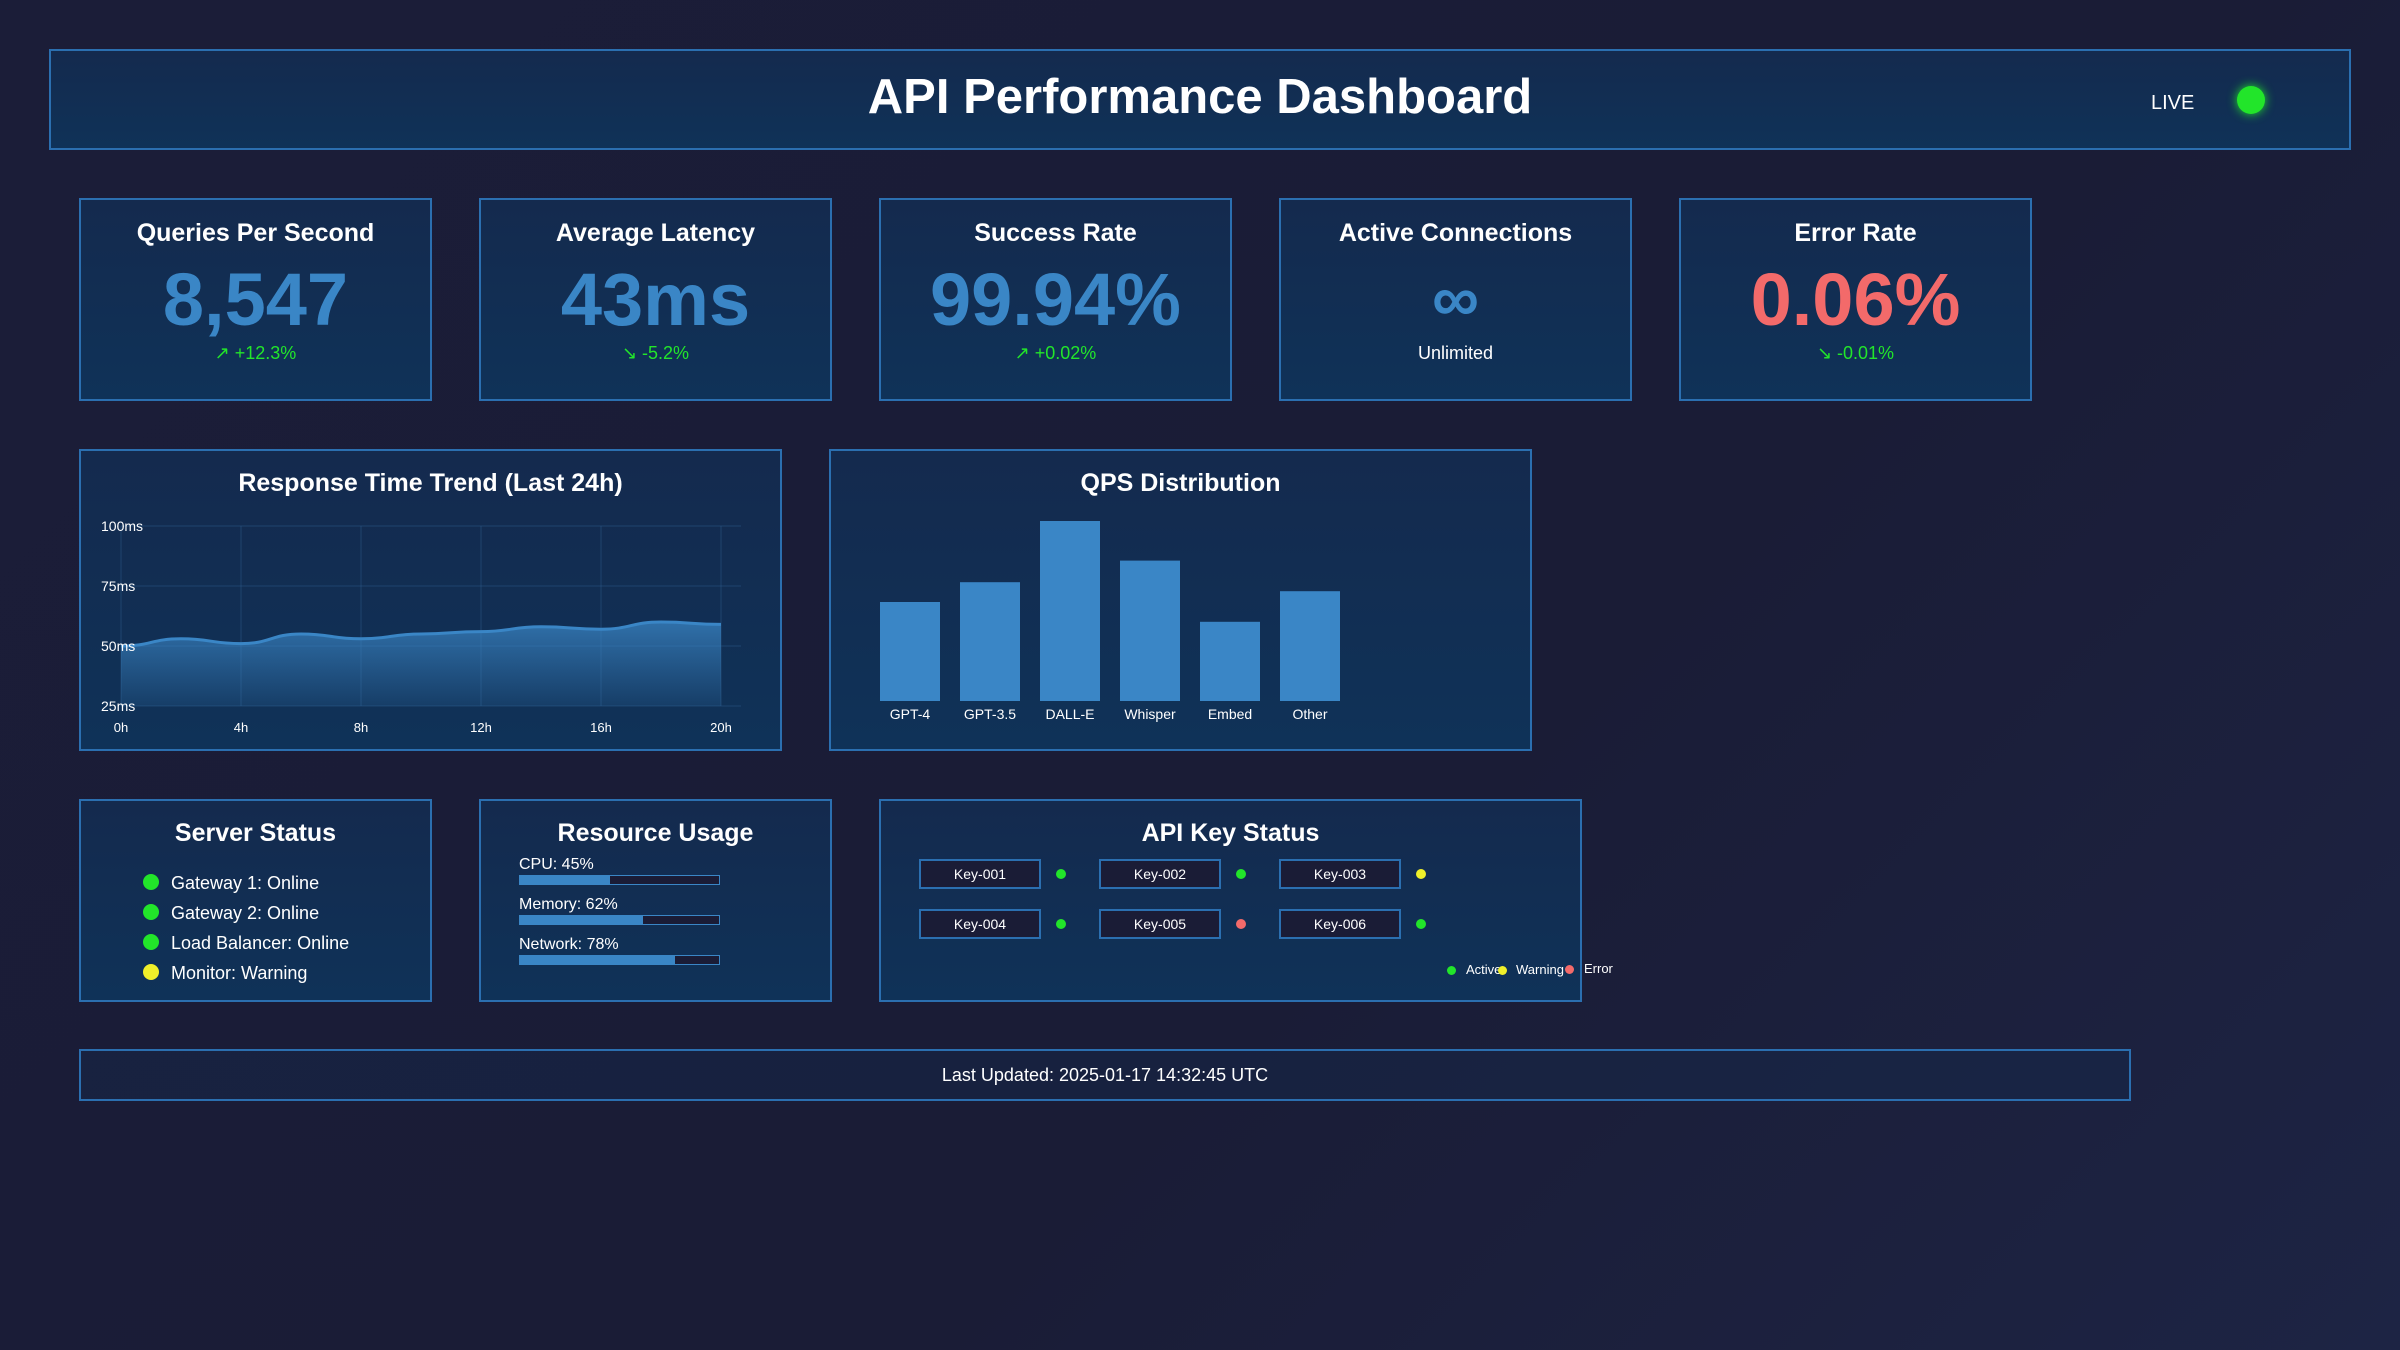  I want to click on bar-label: GPT-3.5, so click(990, 714).